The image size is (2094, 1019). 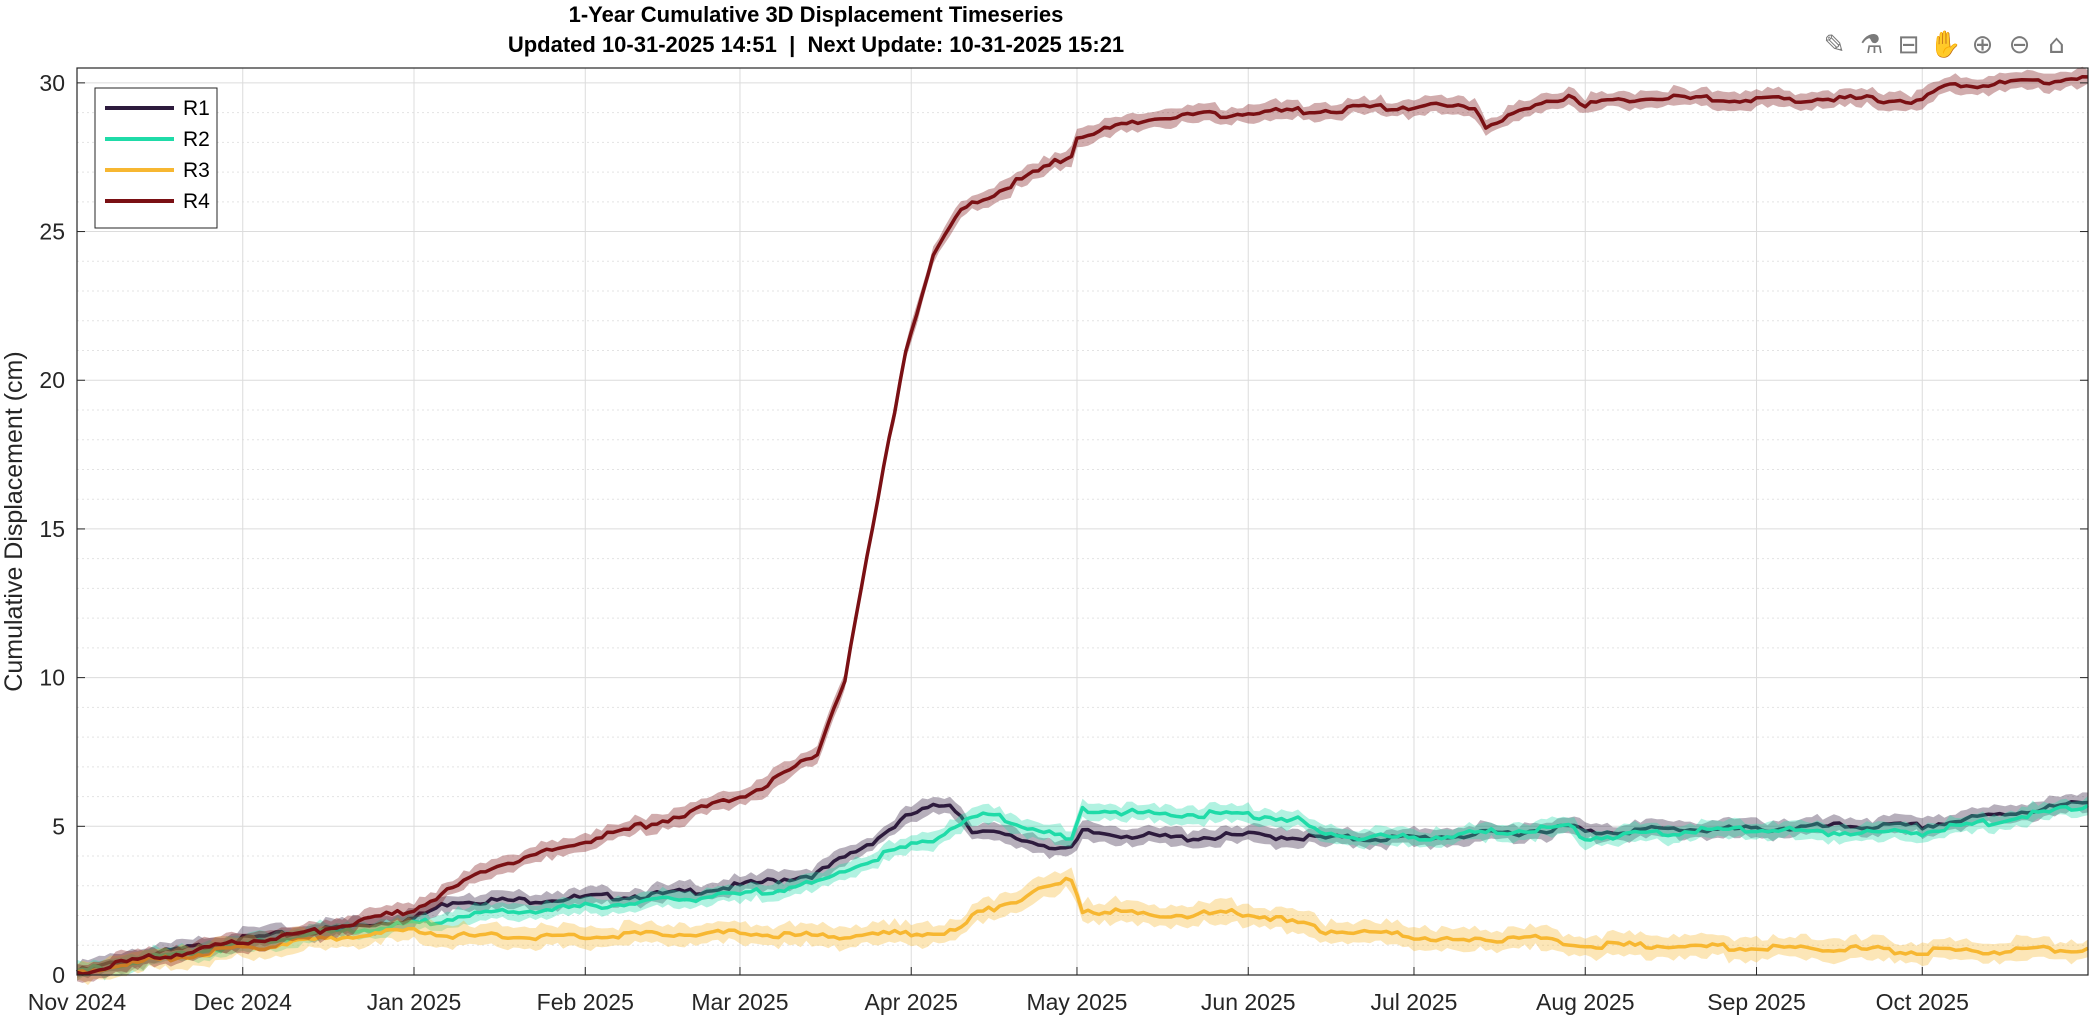 I want to click on x-tick-label: Jun 2025, so click(x=1248, y=1002).